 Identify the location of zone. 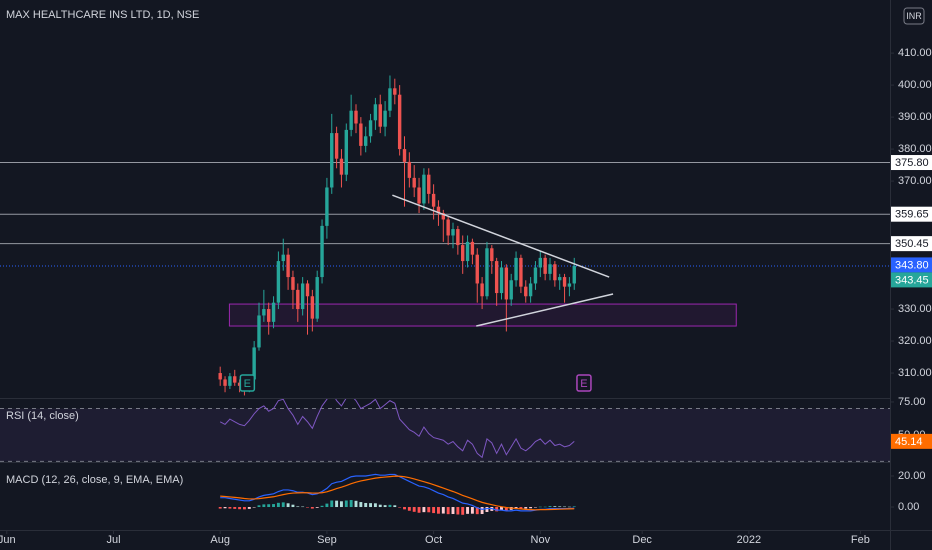
(482, 315).